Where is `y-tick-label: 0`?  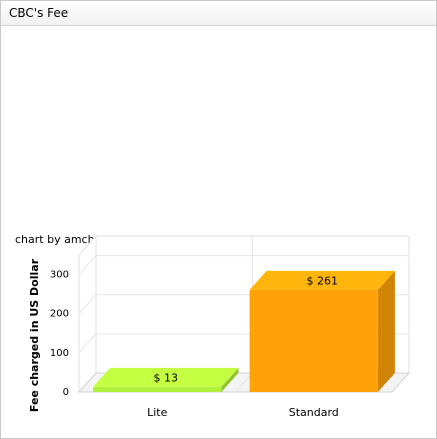
y-tick-label: 0 is located at coordinates (66, 392).